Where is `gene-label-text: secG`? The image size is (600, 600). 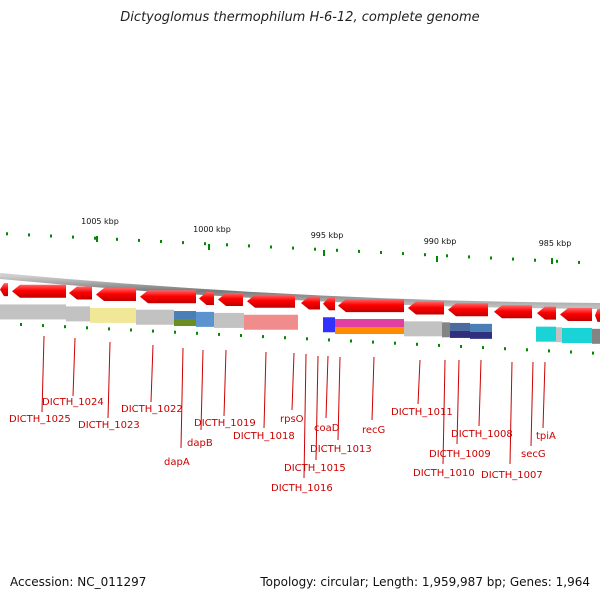 gene-label-text: secG is located at coordinates (533, 454).